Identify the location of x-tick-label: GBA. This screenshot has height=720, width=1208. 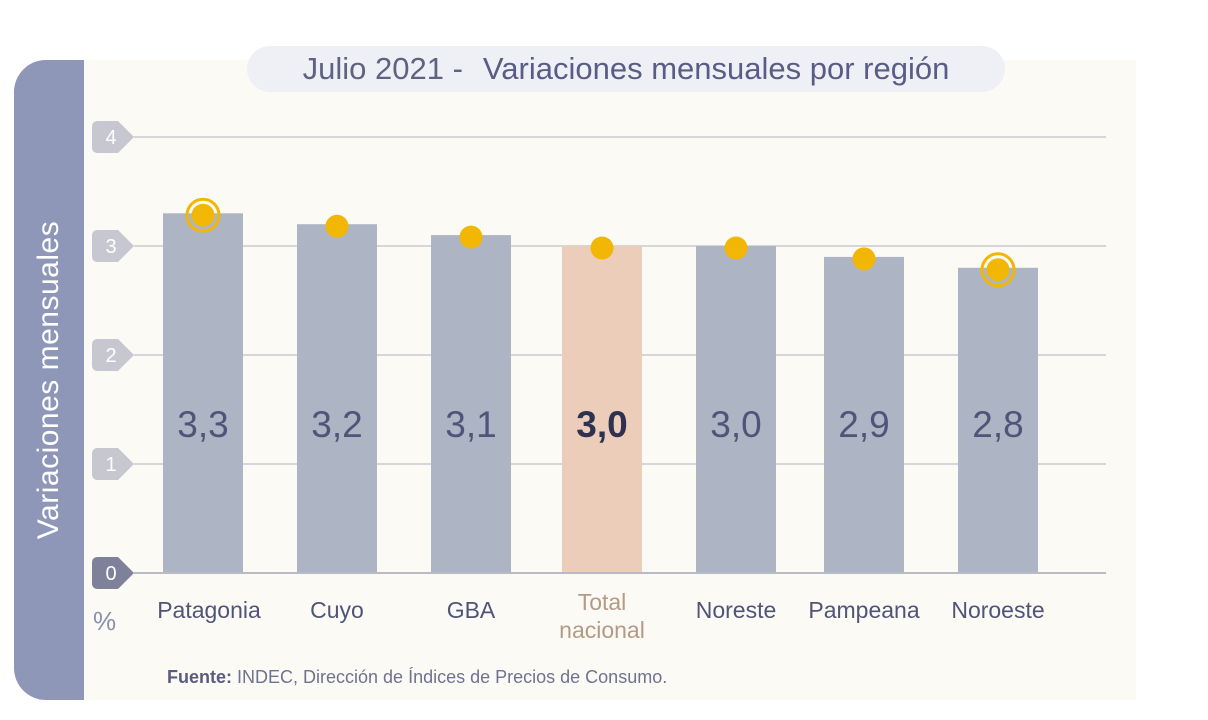
(471, 610).